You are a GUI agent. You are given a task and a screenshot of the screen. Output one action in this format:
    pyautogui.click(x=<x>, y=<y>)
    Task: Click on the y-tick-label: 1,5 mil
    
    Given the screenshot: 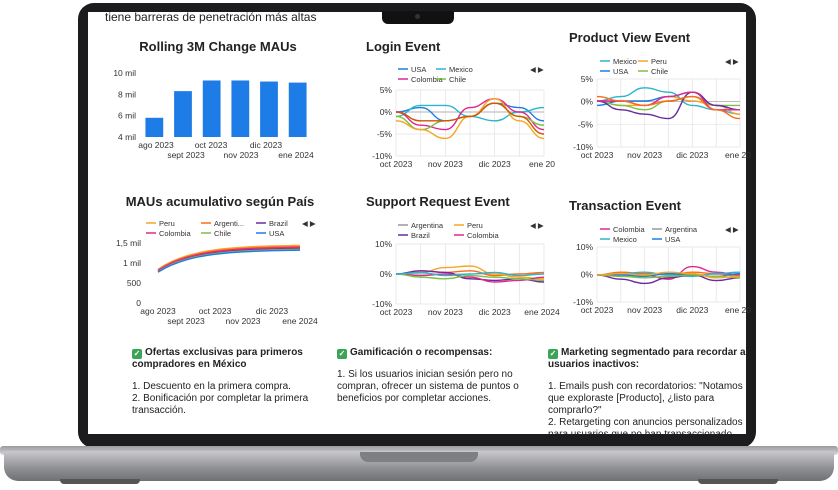 What is the action you would take?
    pyautogui.click(x=128, y=243)
    